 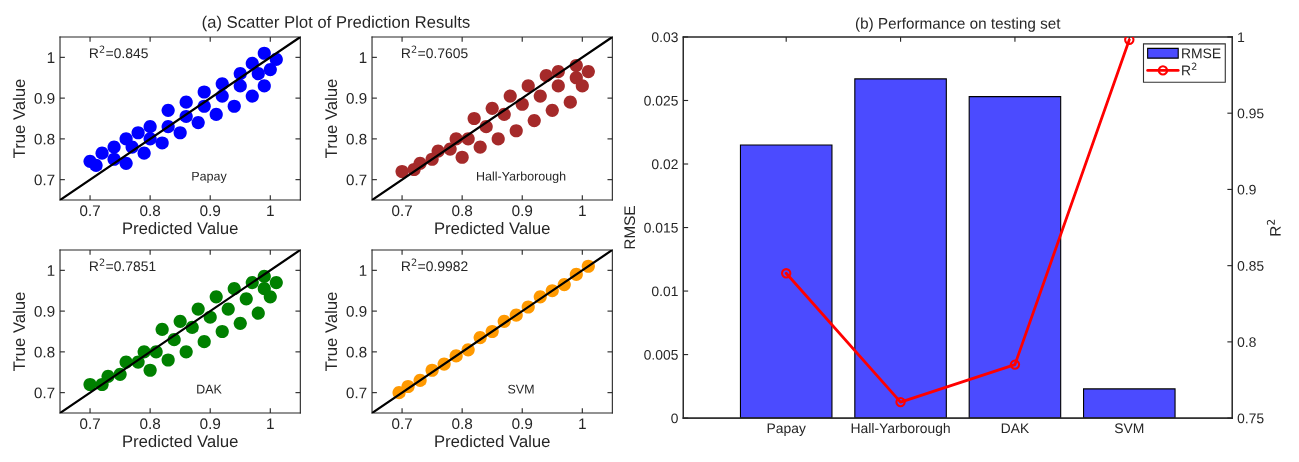 What do you see at coordinates (661, 100) in the screenshot?
I see `y-tick-label: 0.025` at bounding box center [661, 100].